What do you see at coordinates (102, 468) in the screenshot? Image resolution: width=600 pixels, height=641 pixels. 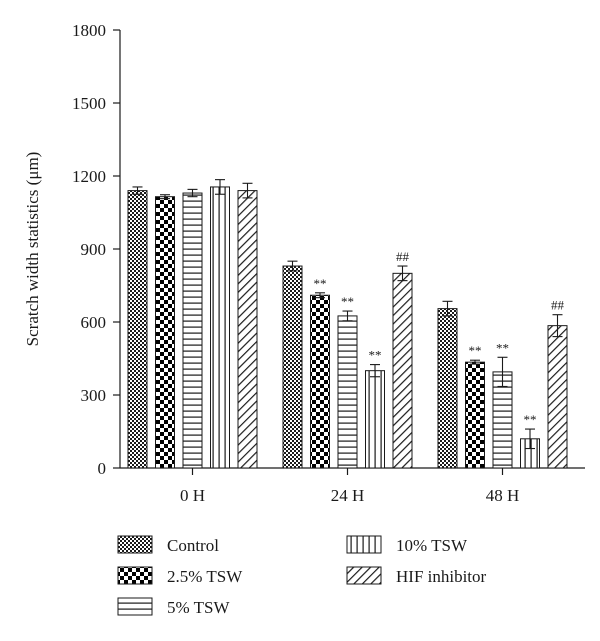 I see `y-tick-label: 0` at bounding box center [102, 468].